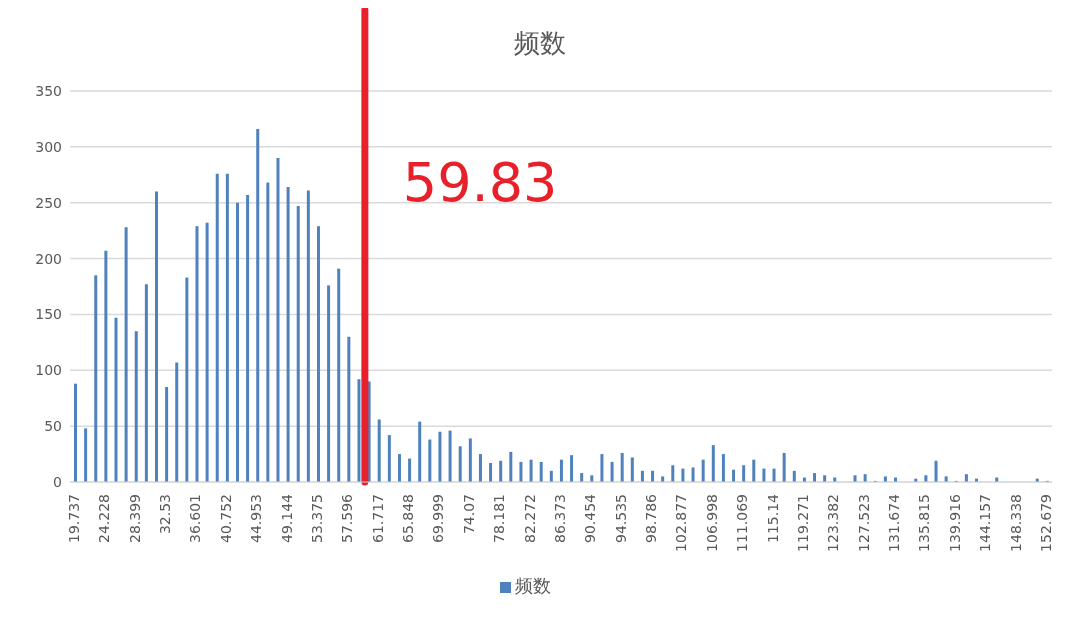 This screenshot has width=1080, height=618. I want to click on x-tick-label: 82.272, so click(529, 518).